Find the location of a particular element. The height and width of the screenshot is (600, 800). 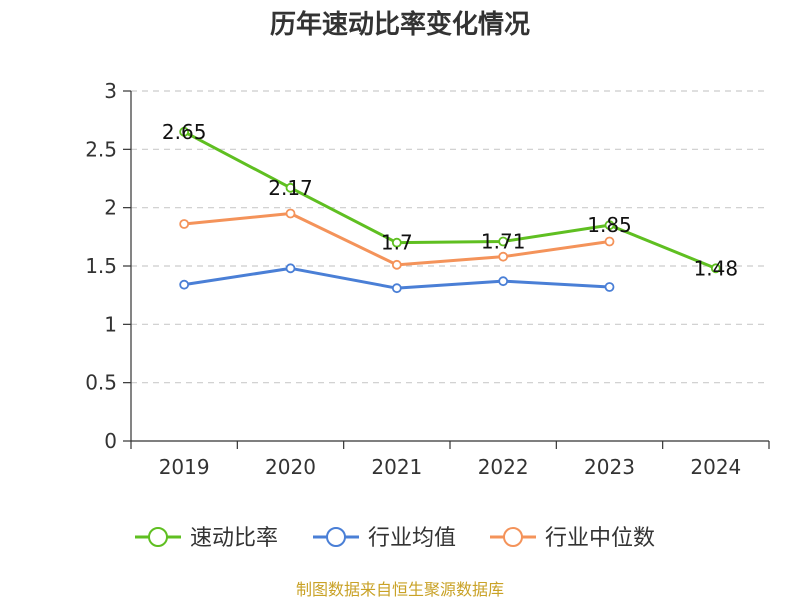

data-label-2024: 1.48 is located at coordinates (716, 268).